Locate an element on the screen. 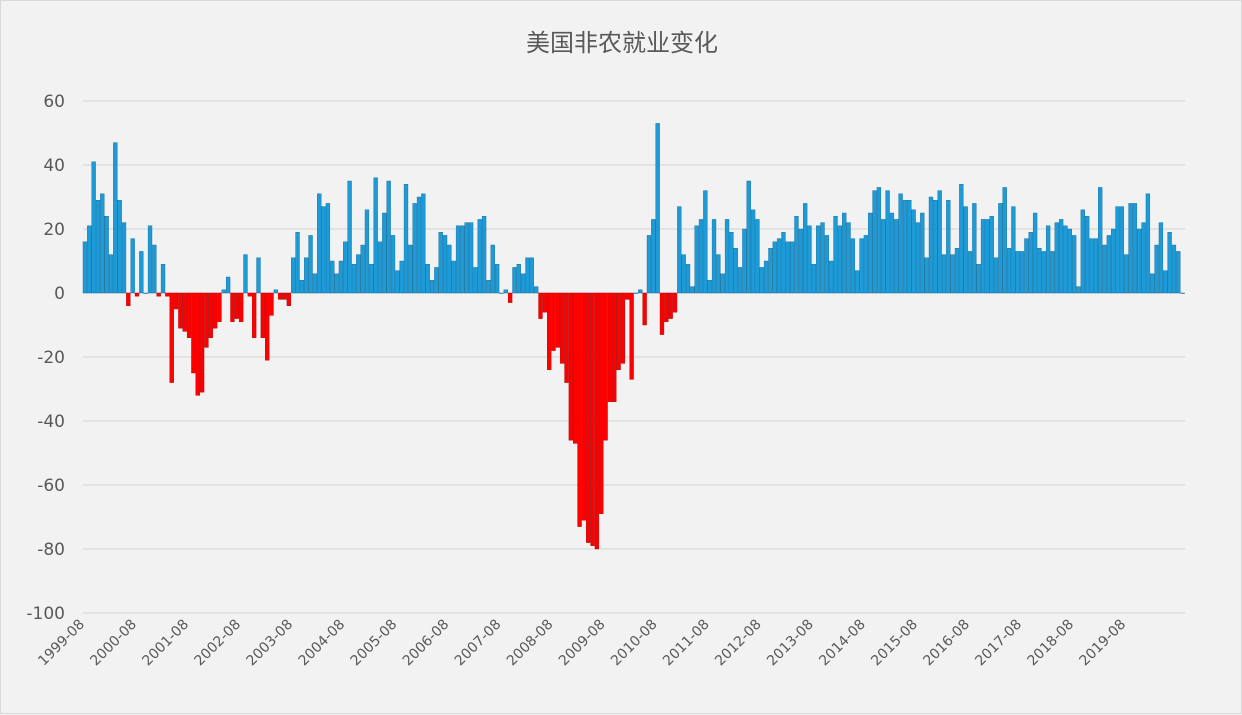 Image resolution: width=1242 pixels, height=715 pixels. y-tick-label: -80 is located at coordinates (51, 550).